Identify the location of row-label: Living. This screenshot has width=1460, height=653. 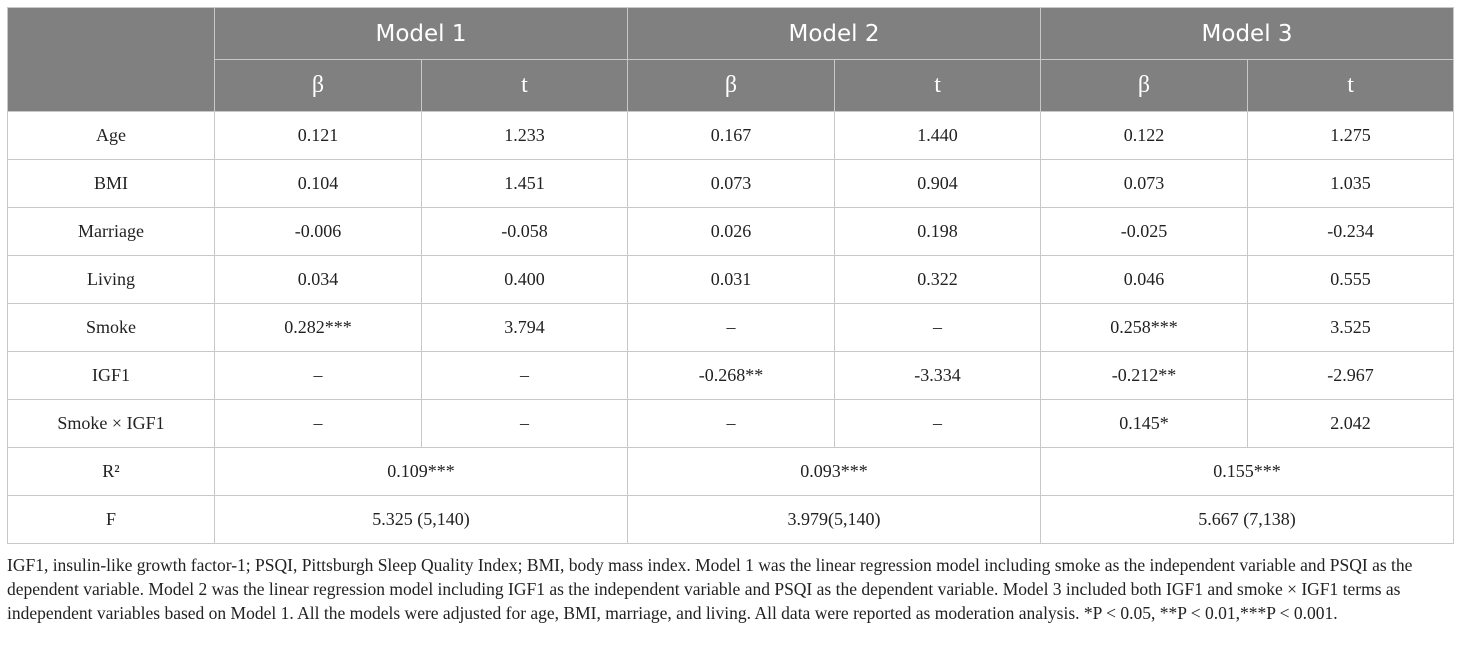
(111, 279).